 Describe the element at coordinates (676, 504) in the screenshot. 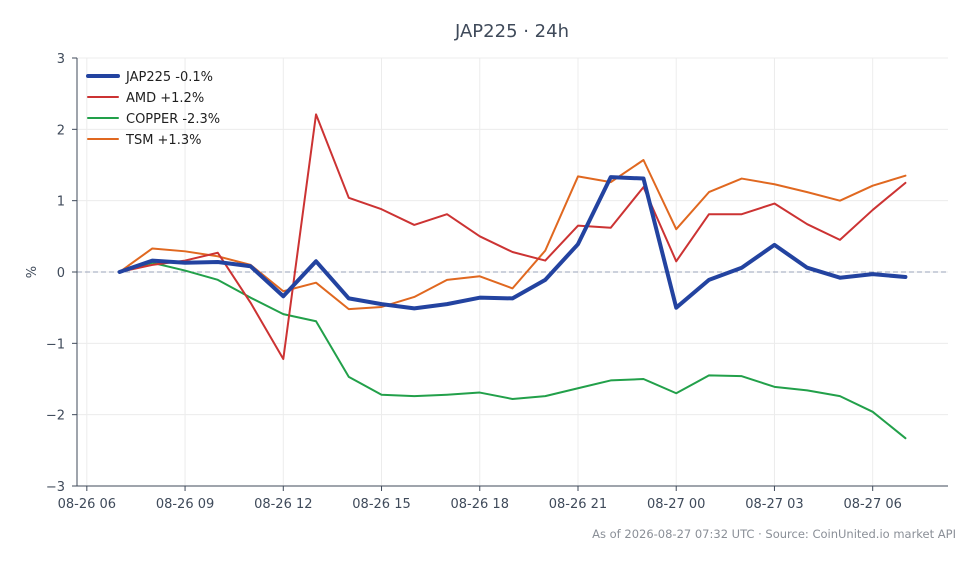

I see `x-tick-label: 08-27 00` at that location.